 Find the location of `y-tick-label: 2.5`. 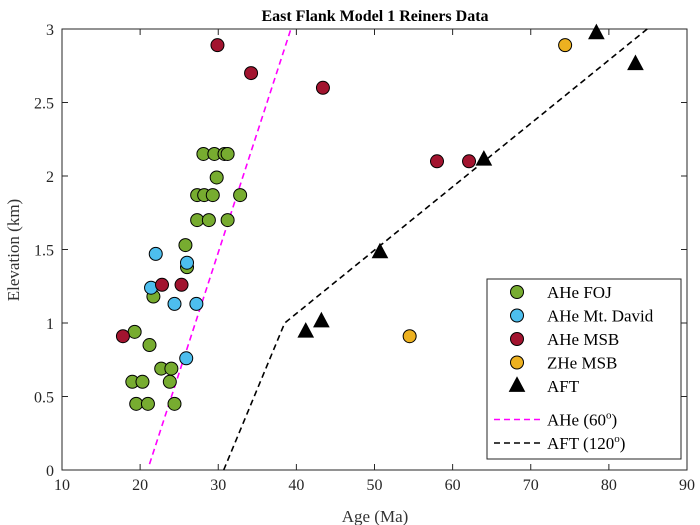

y-tick-label: 2.5 is located at coordinates (44, 104).